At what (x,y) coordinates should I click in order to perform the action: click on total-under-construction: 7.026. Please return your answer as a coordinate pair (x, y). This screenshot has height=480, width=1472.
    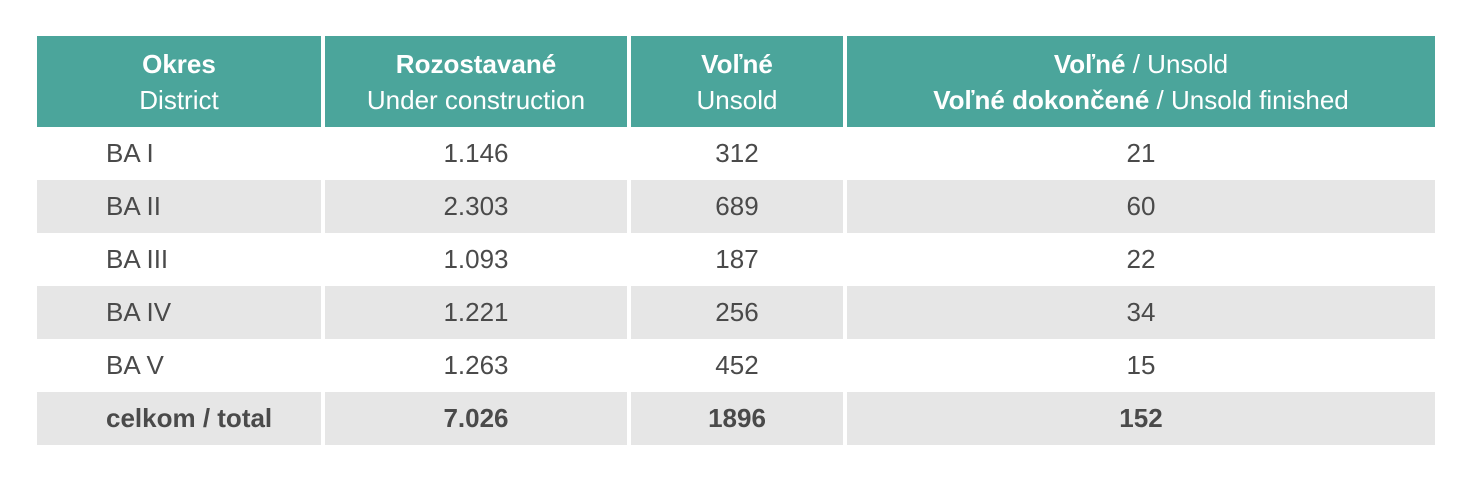
    Looking at the image, I should click on (476, 418).